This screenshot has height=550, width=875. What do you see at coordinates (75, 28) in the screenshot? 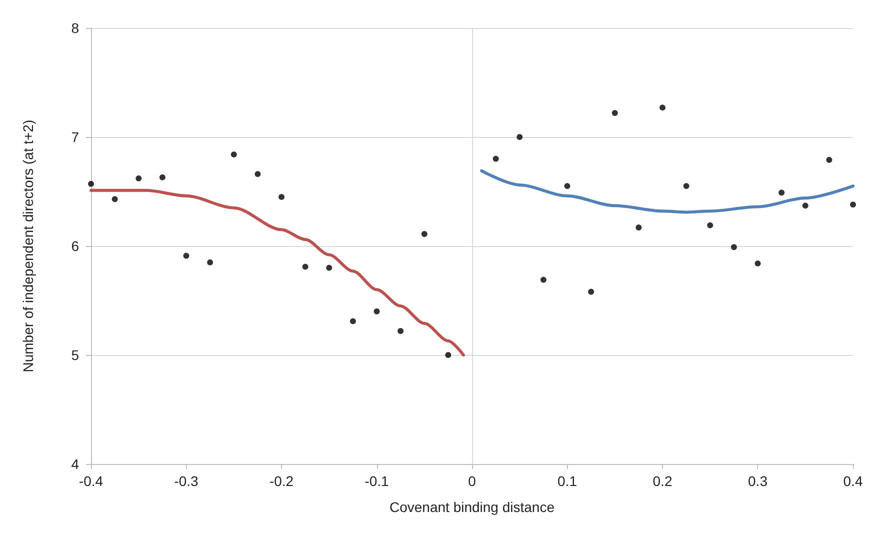
I see `y-tick-label: 8` at bounding box center [75, 28].